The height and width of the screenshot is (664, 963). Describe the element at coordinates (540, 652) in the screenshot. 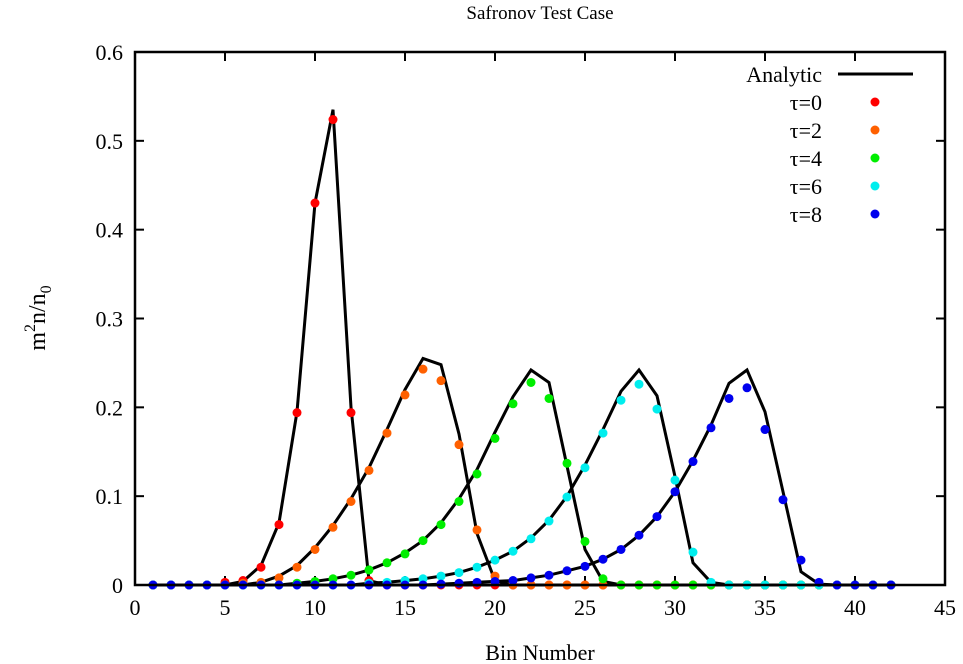

I see `x-axis-label: Bin Number` at that location.